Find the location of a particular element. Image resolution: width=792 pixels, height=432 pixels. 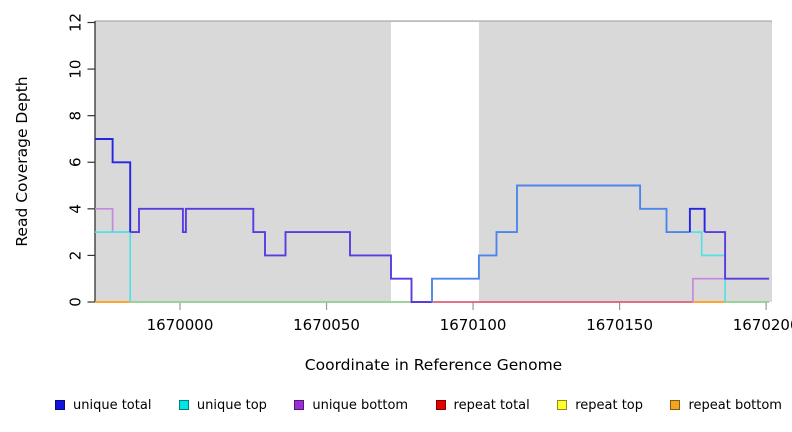

legend-label: repeat top is located at coordinates (609, 405).